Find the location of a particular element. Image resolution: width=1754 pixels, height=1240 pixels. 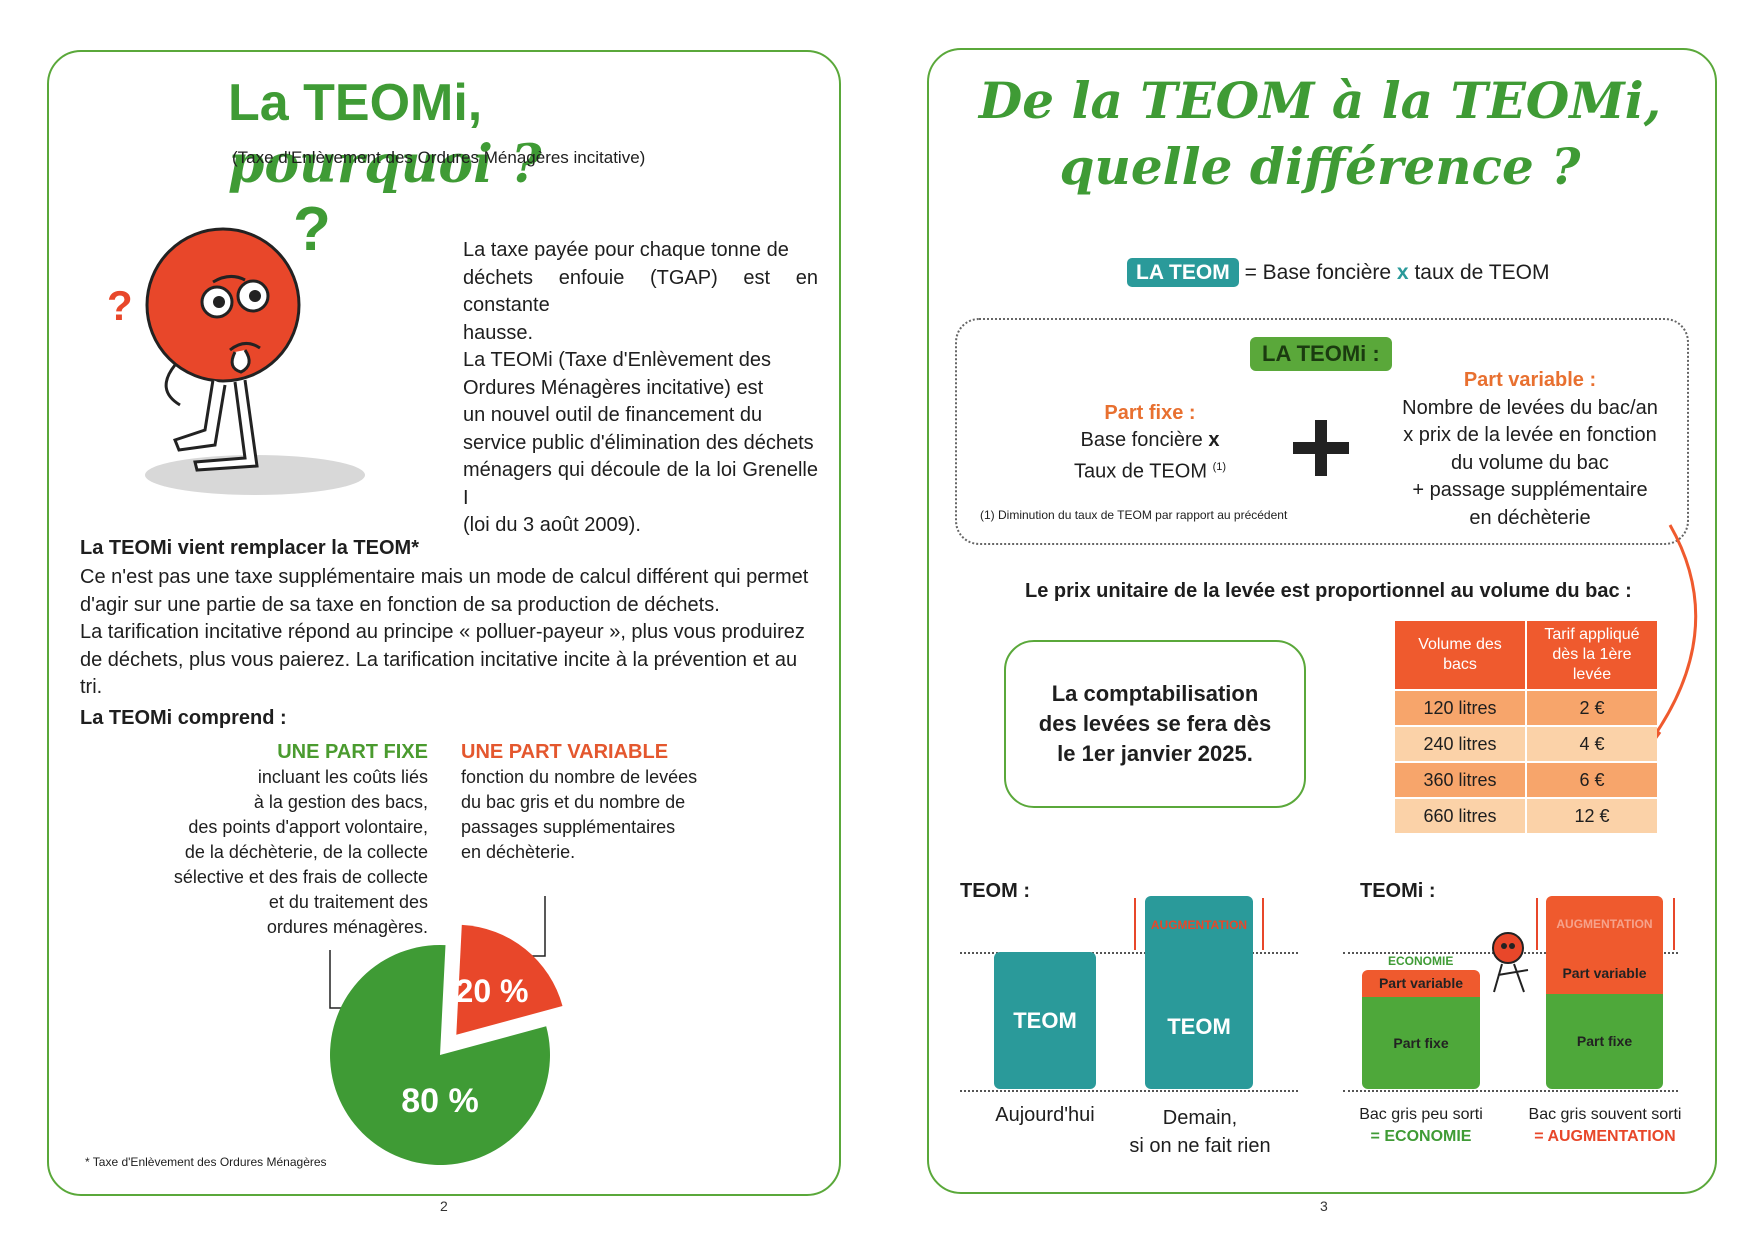

title-main: La TEOMi, is located at coordinates (355, 103).